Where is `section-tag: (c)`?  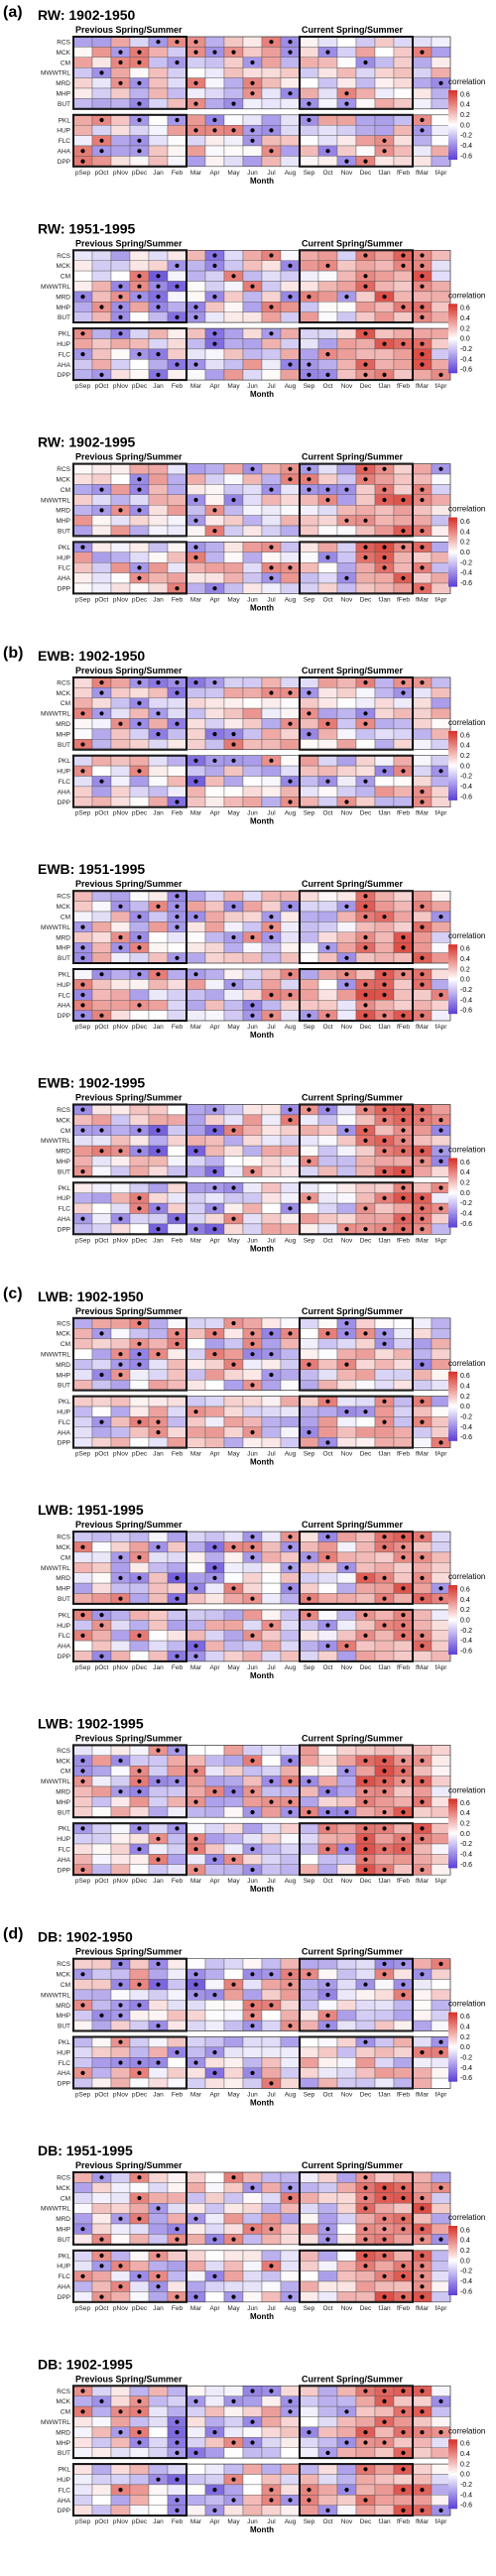 section-tag: (c) is located at coordinates (13, 1294).